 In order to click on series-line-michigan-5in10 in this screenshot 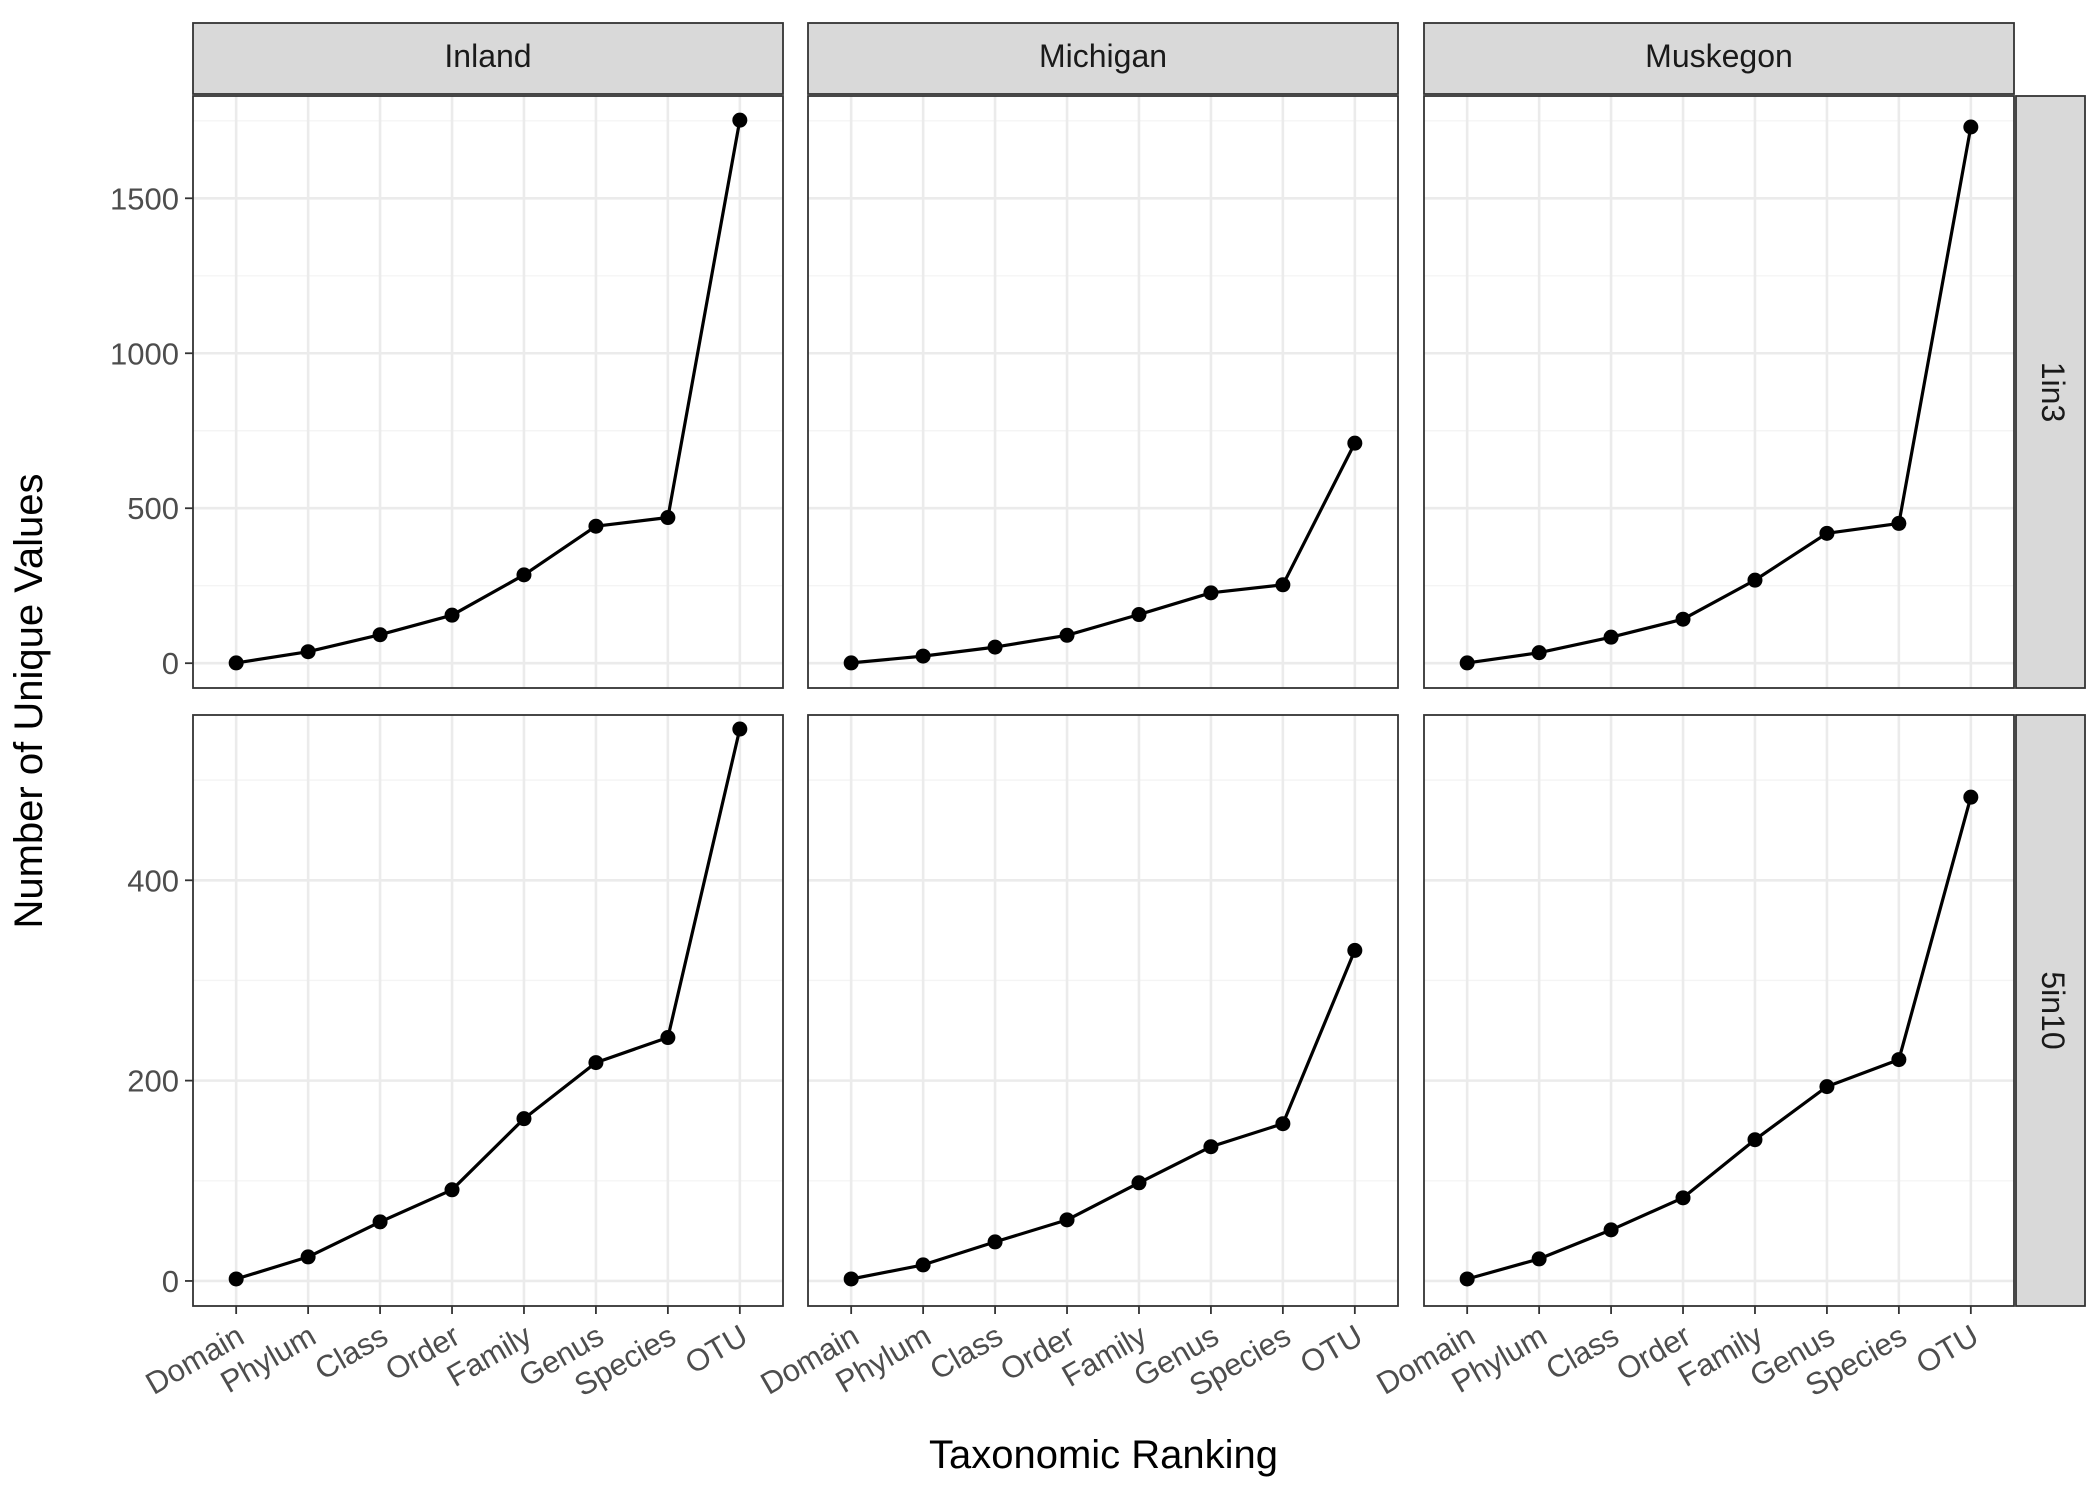, I will do `click(1103, 1115)`.